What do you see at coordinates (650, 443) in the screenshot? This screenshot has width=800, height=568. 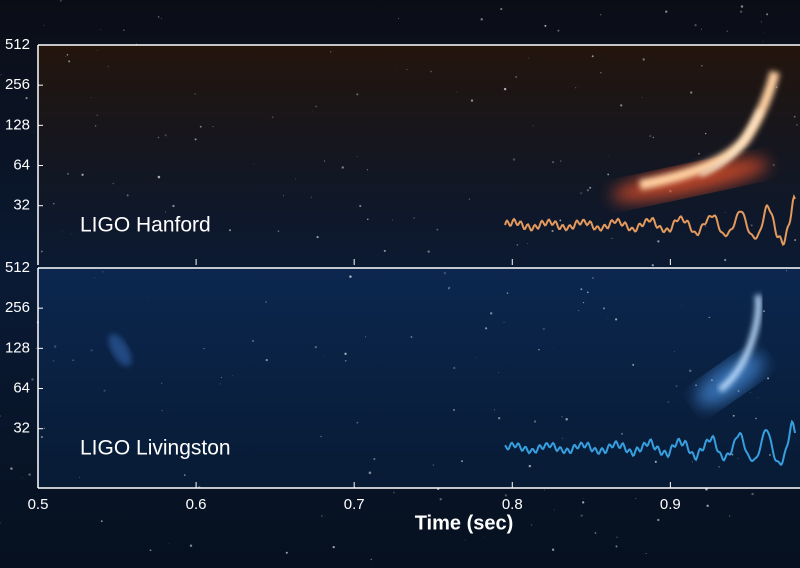 I see `waveform` at bounding box center [650, 443].